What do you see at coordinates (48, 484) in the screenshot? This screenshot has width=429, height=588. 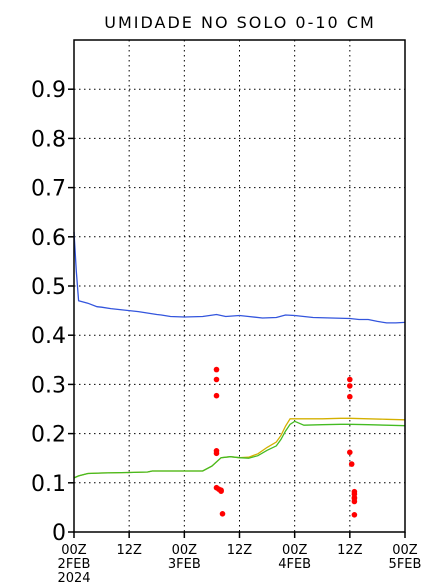 I see `y-tick-label: 0.1` at bounding box center [48, 484].